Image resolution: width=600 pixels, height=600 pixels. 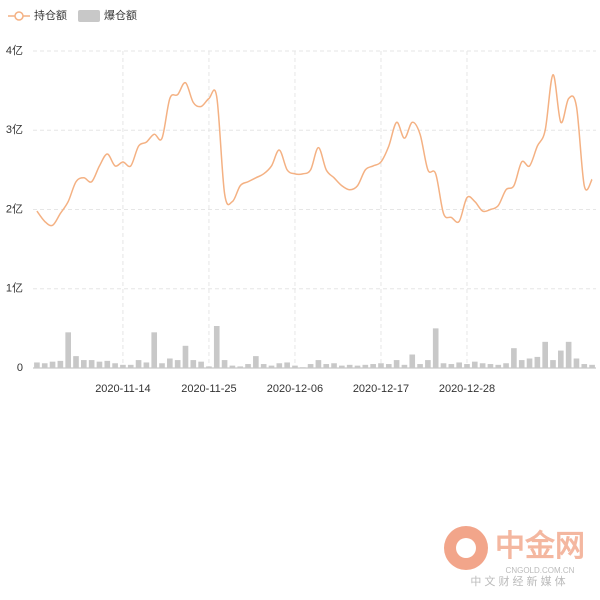 What do you see at coordinates (540, 546) in the screenshot?
I see `brand: 中金网` at bounding box center [540, 546].